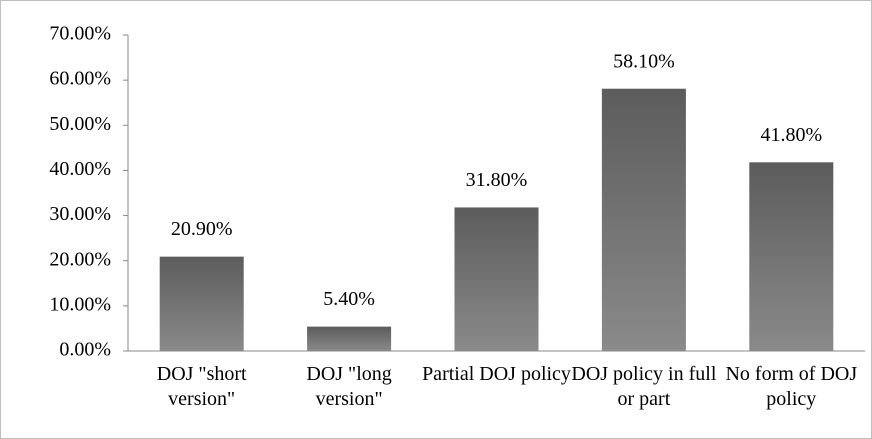 The height and width of the screenshot is (439, 872). What do you see at coordinates (80, 34) in the screenshot?
I see `y-tick-label: 70.00%` at bounding box center [80, 34].